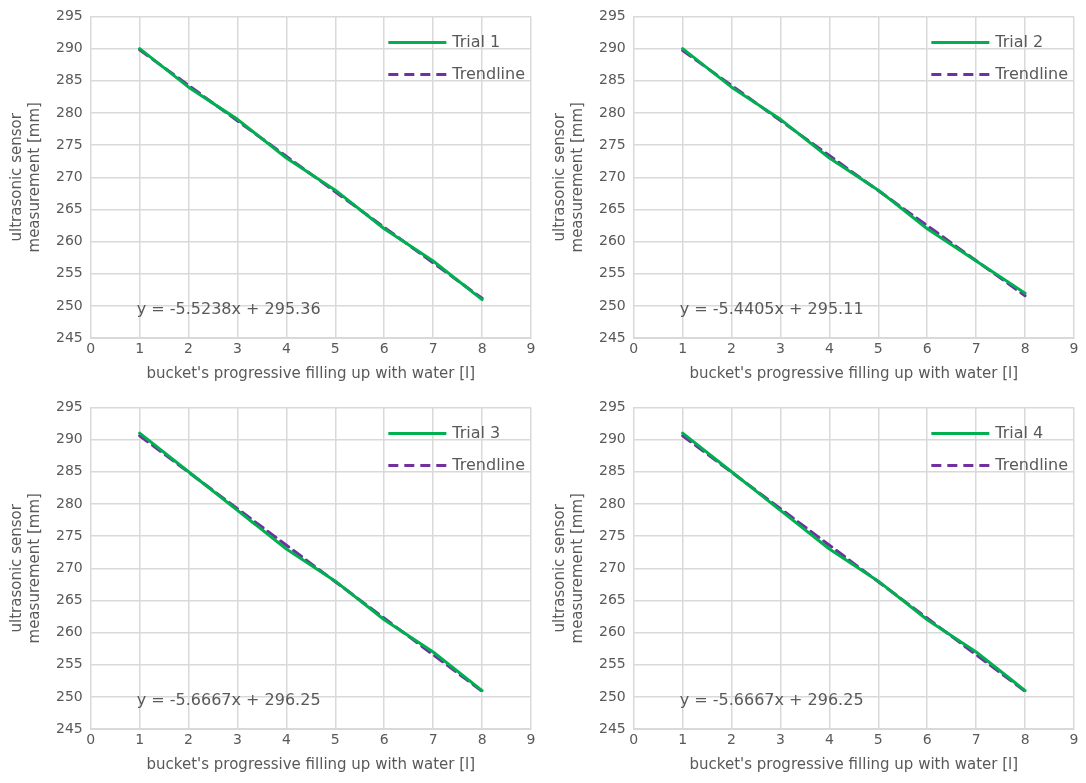 The height and width of the screenshot is (783, 1086). I want to click on legend-label: Trial 2, so click(1019, 41).